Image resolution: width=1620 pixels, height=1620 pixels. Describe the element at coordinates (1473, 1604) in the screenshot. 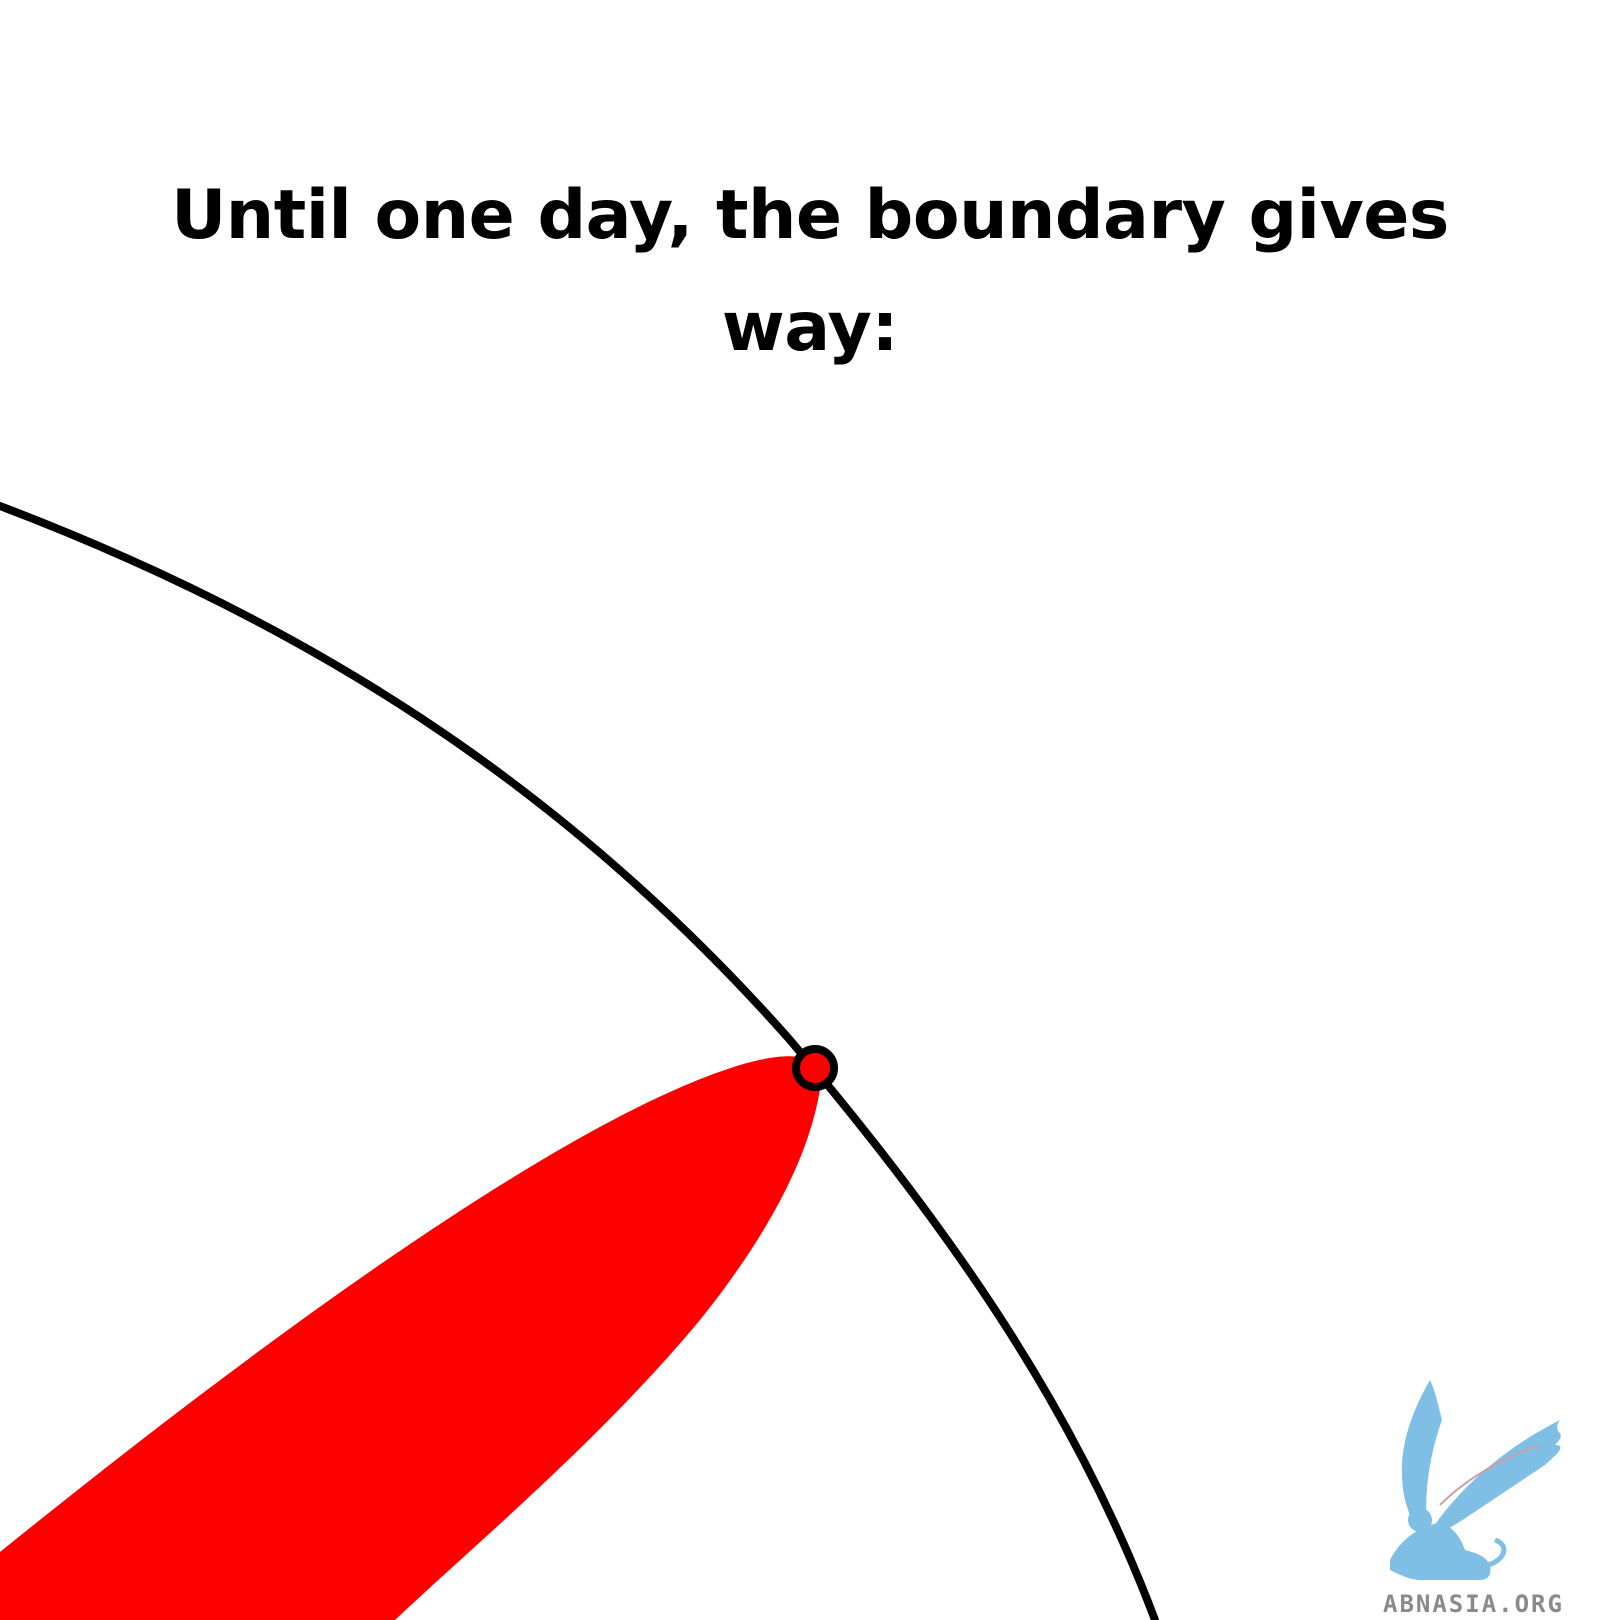

I see `watermark-text: ABNASIA.ORG` at that location.